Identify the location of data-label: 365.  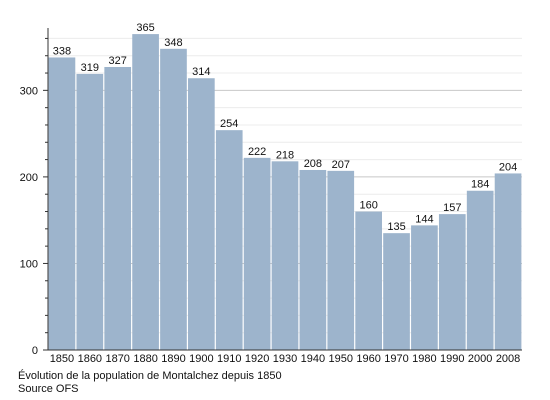
(145, 28).